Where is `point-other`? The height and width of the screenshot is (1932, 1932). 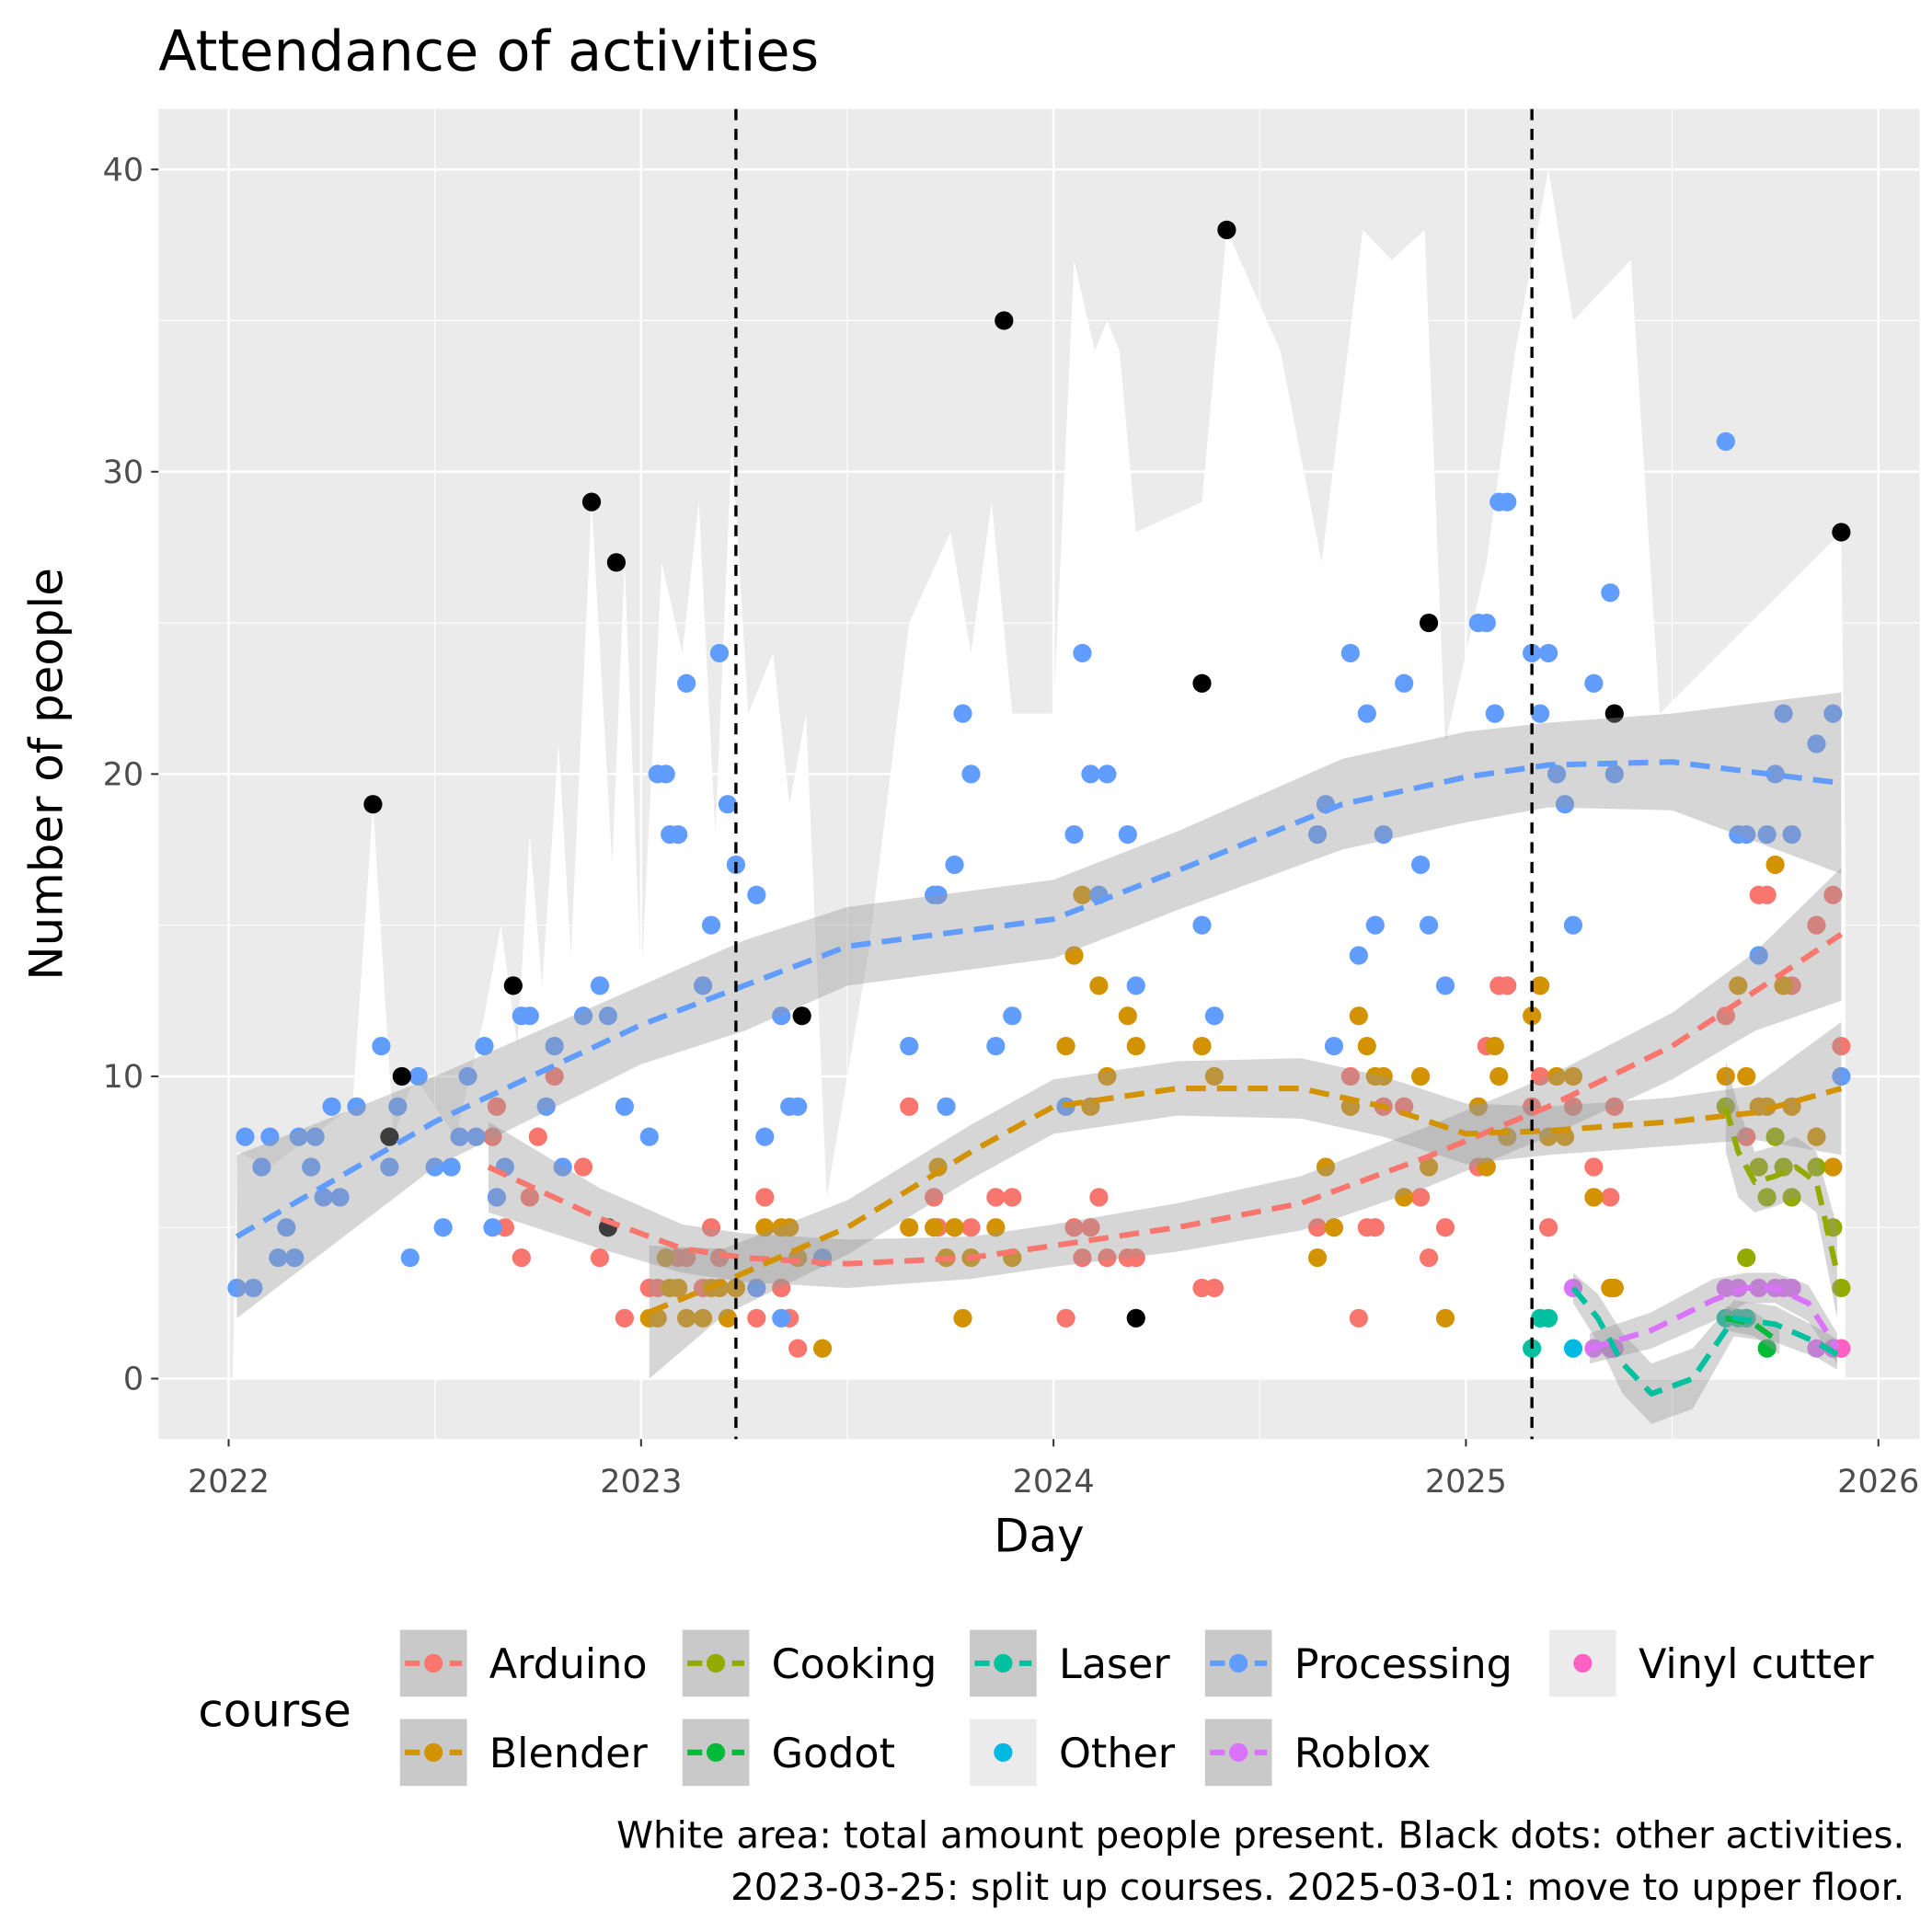 point-other is located at coordinates (1573, 1348).